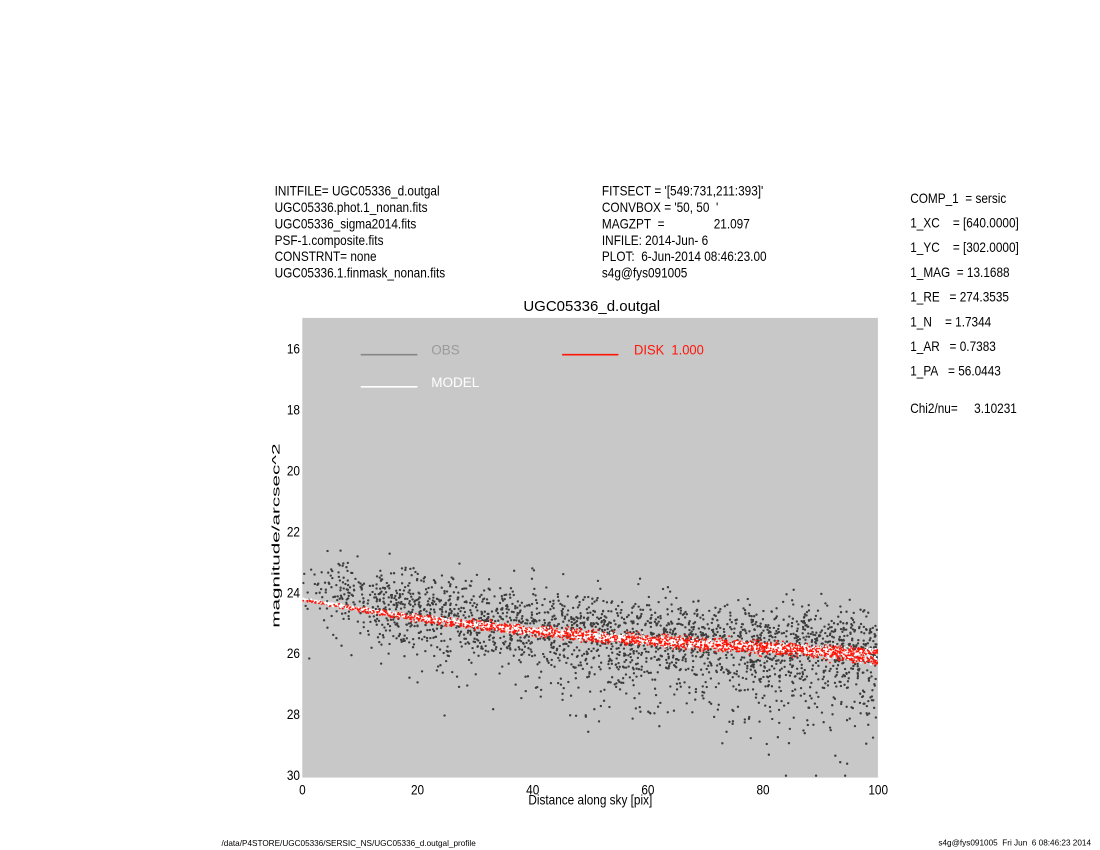  What do you see at coordinates (644, 273) in the screenshot?
I see `svg-text: s4g@fys091005` at bounding box center [644, 273].